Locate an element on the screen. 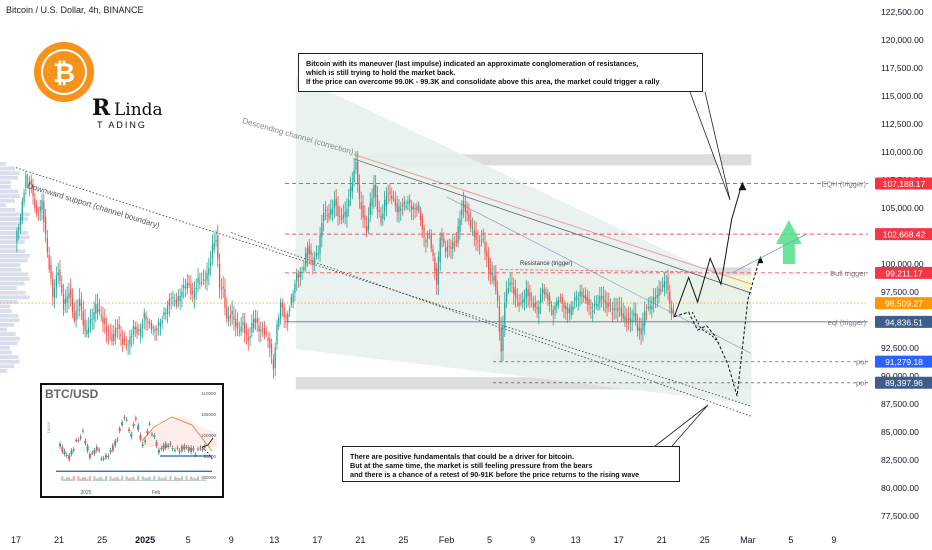 The width and height of the screenshot is (932, 550). level-label: eql (trigger) is located at coordinates (847, 322).